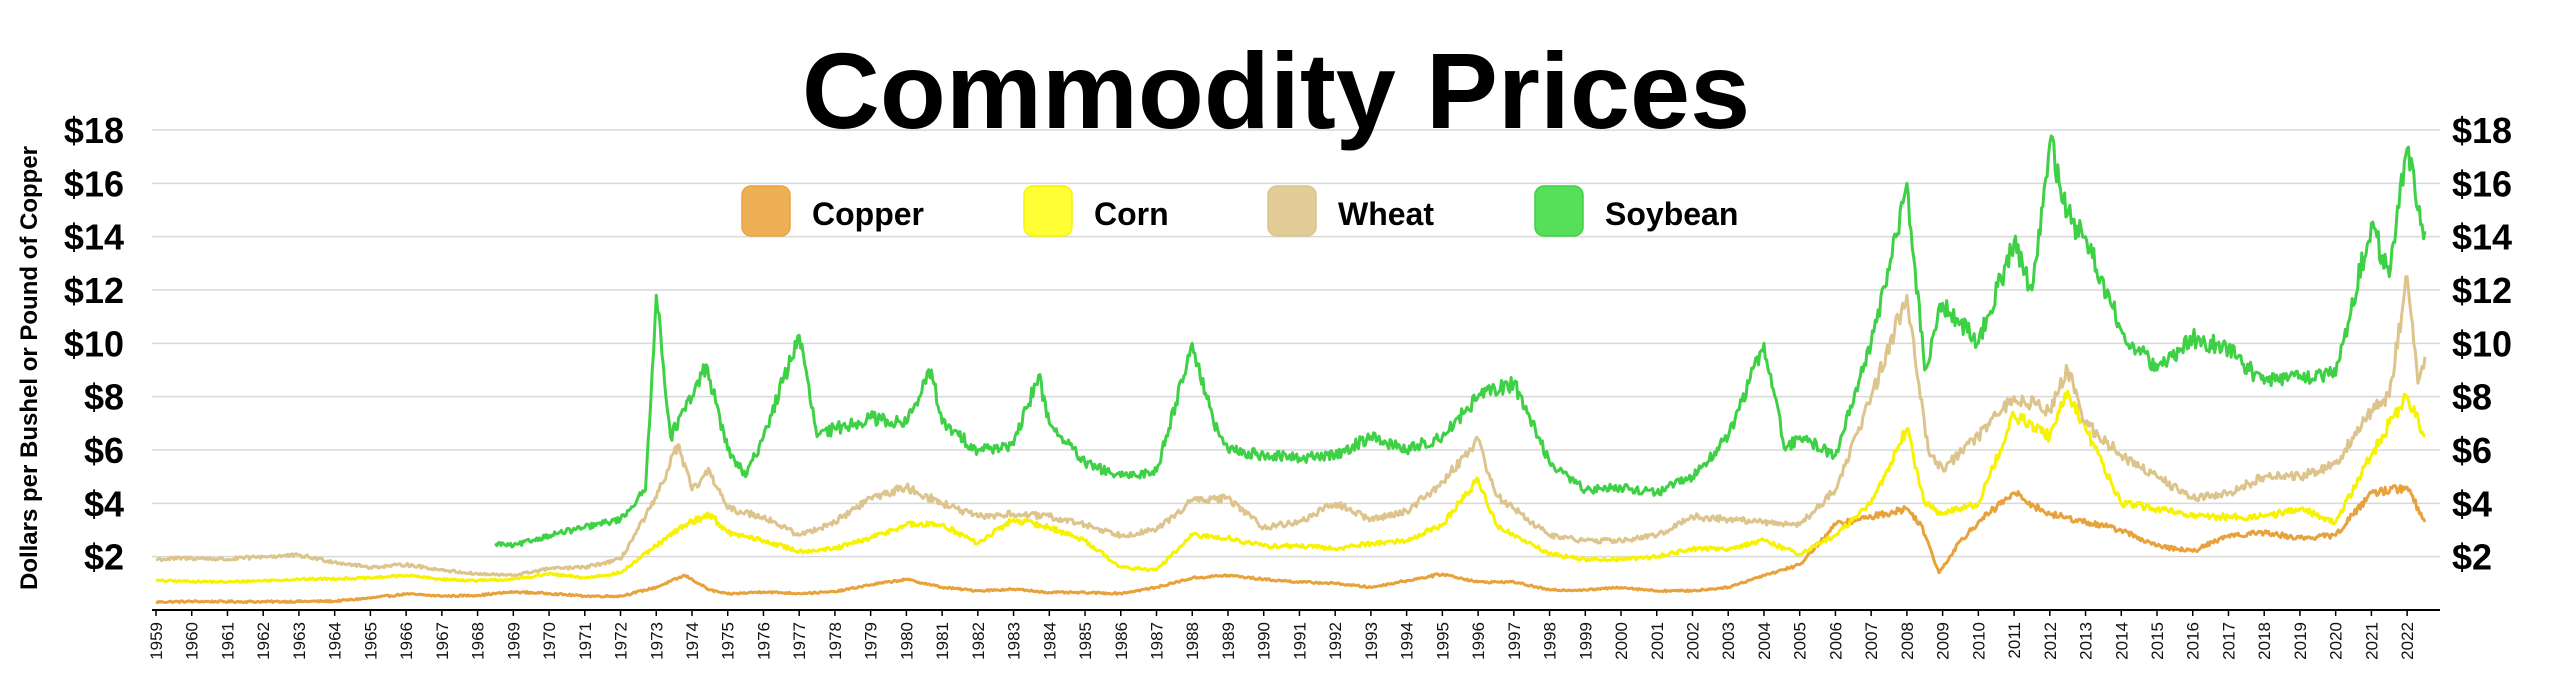  Describe the element at coordinates (871, 641) in the screenshot. I see `x-tick-label: 1979` at that location.